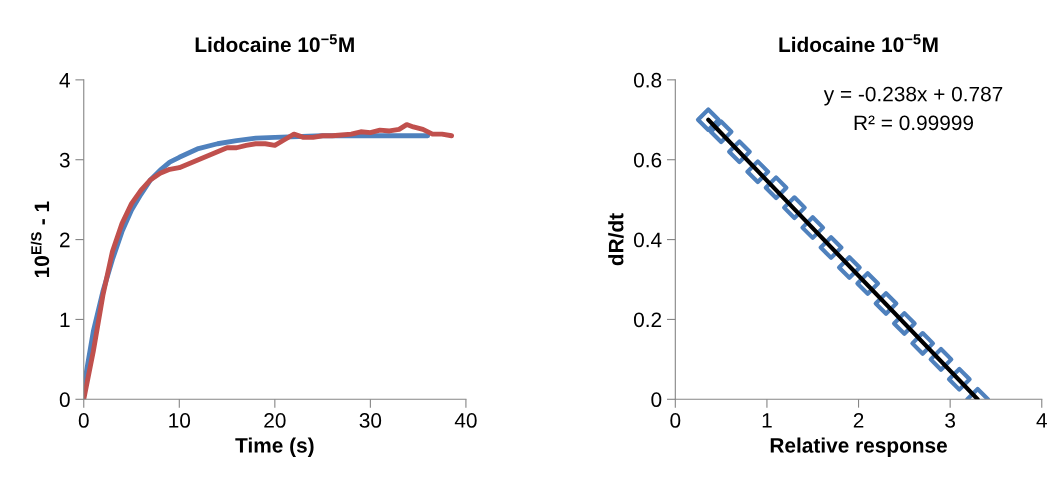 This screenshot has width=1047, height=484. Describe the element at coordinates (65, 319) in the screenshot. I see `y-tick-label: 1` at that location.